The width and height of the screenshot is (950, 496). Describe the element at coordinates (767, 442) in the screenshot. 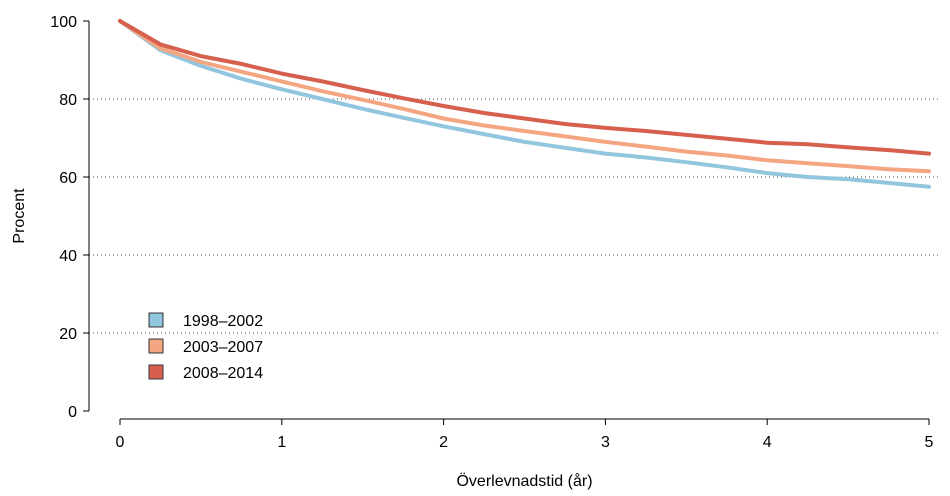

I see `x-tick-label: 4` at that location.